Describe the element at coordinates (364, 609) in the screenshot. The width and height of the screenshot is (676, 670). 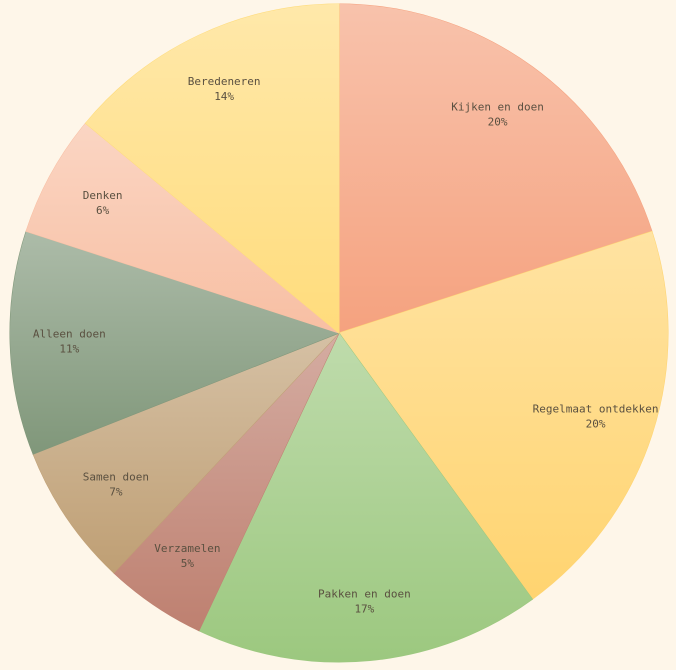
I see `slice-value-label: 17%` at that location.